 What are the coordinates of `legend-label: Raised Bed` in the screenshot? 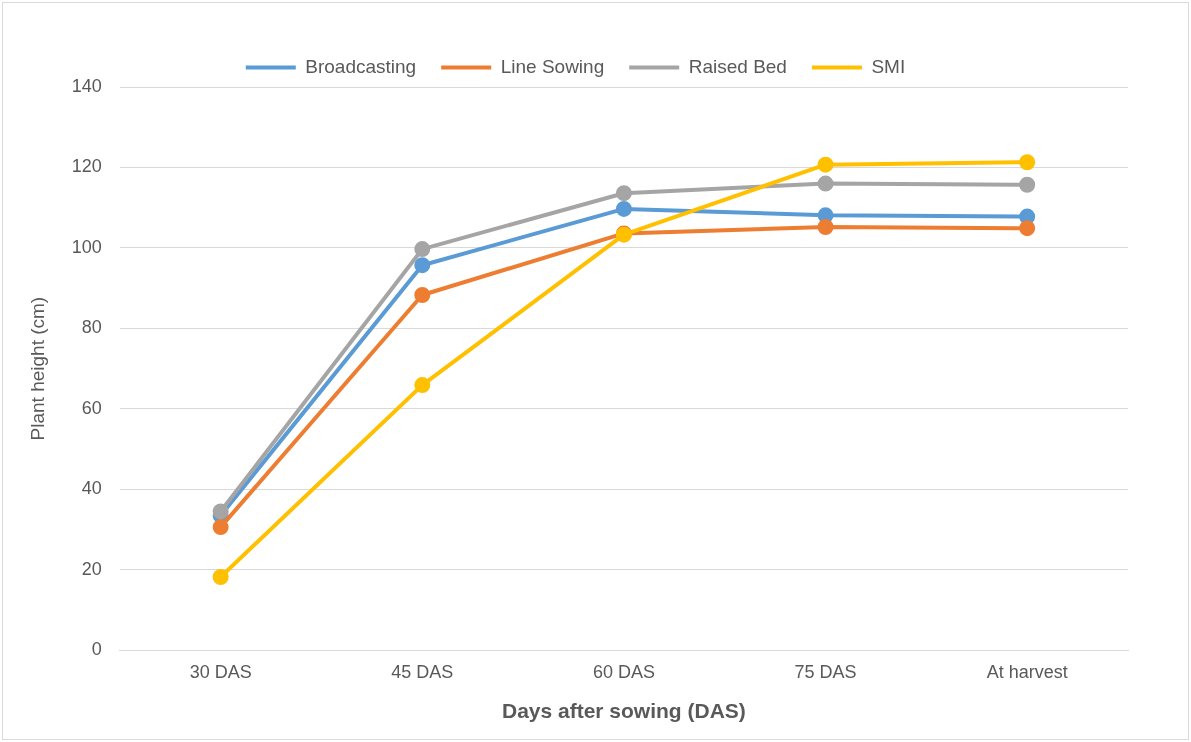 It's located at (737, 66).